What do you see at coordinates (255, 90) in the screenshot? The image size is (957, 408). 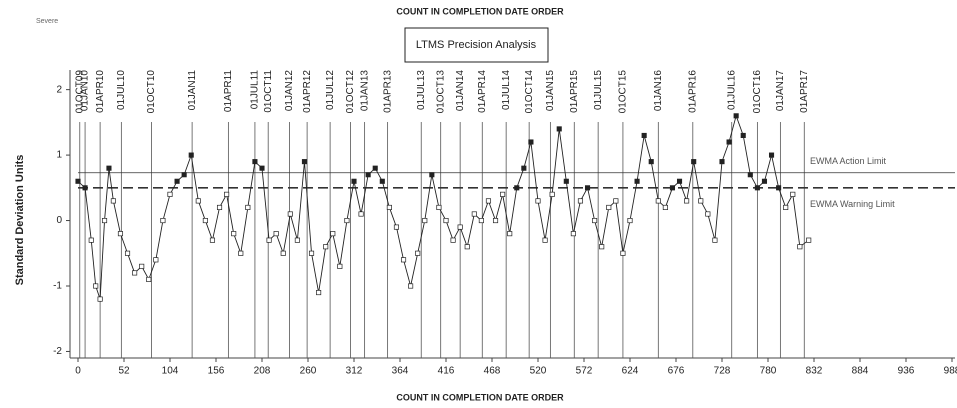 I see `date-label: 01JUL11` at bounding box center [255, 90].